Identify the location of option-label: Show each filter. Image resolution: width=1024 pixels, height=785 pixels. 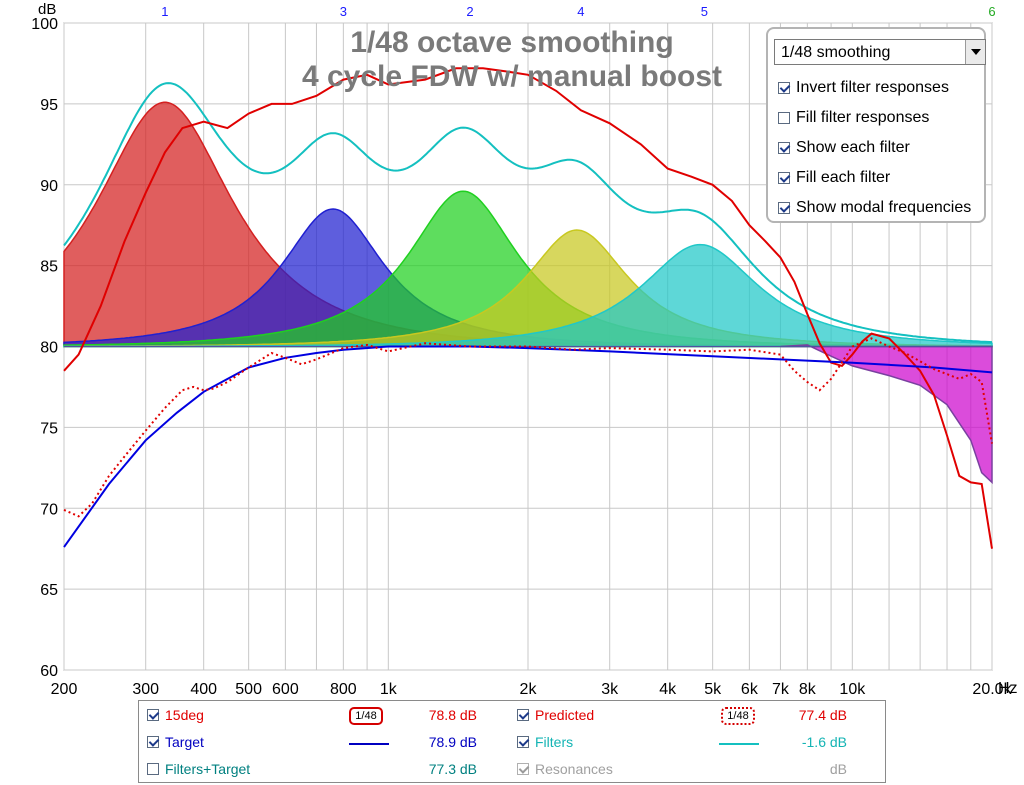
(853, 147).